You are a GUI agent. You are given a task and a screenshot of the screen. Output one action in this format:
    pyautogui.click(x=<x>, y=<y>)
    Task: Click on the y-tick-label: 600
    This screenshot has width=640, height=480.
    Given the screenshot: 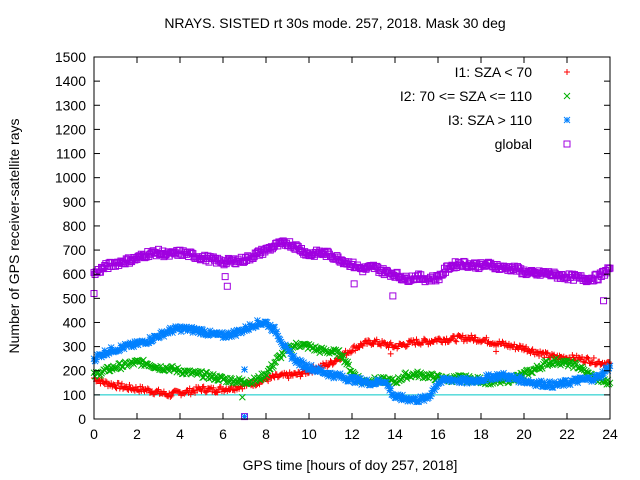 What is the action you would take?
    pyautogui.click(x=75, y=274)
    